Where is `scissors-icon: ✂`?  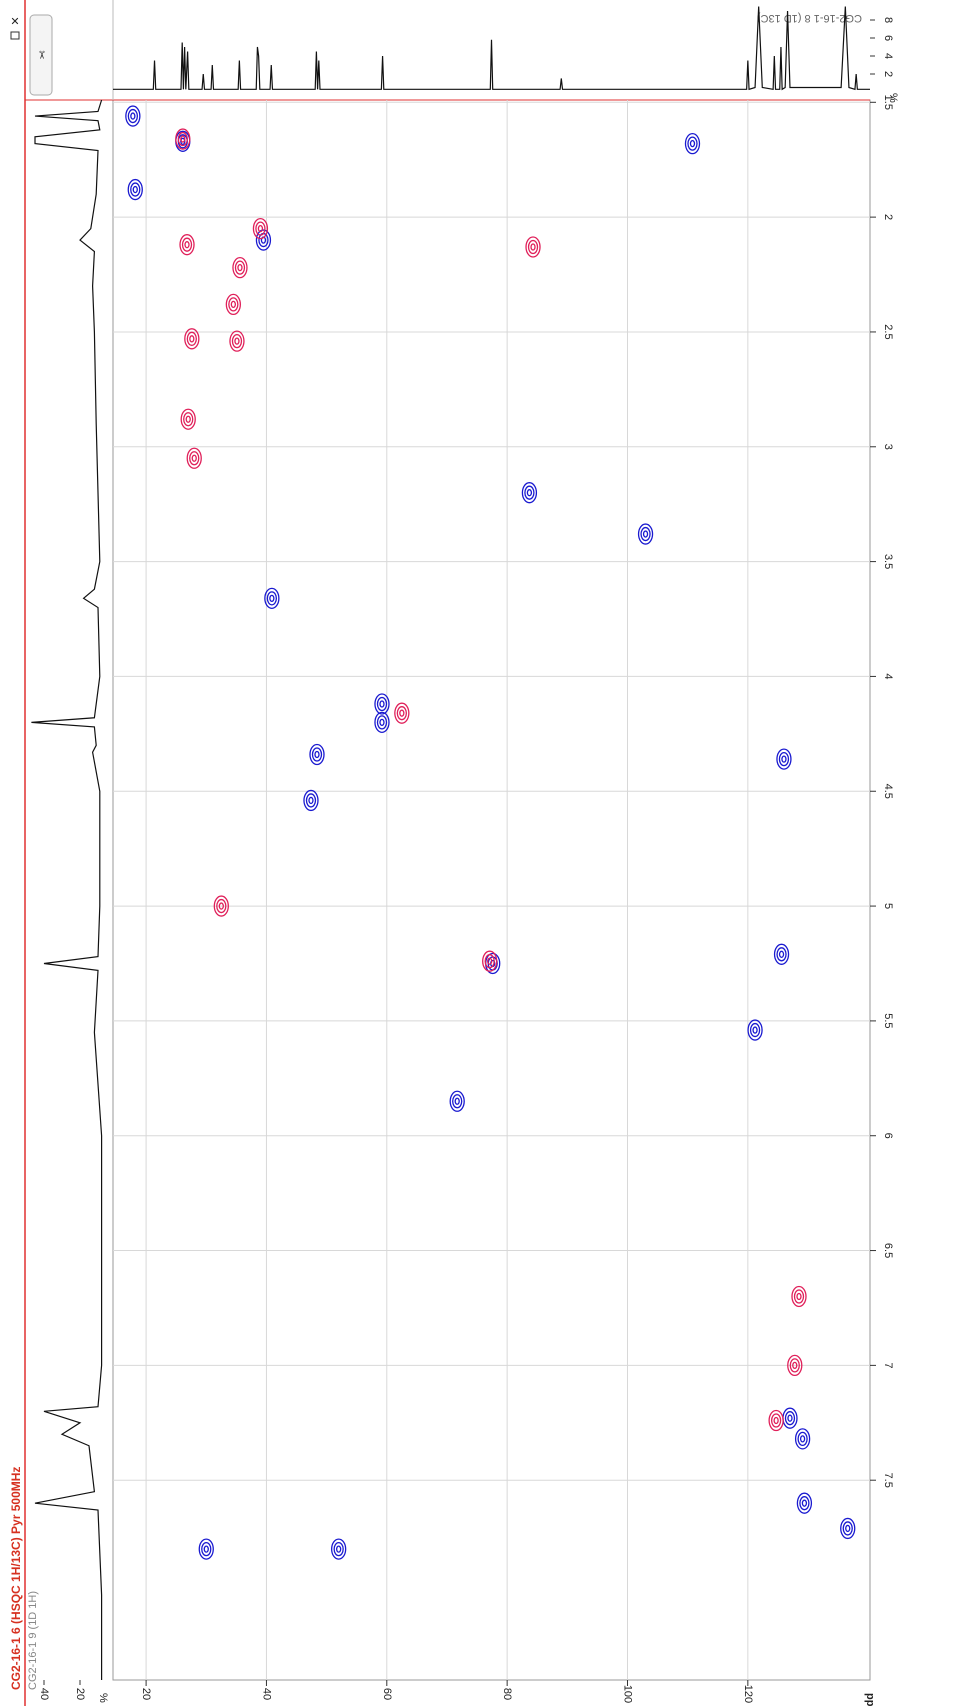
scissors-icon: ✂ is located at coordinates (41, 54).